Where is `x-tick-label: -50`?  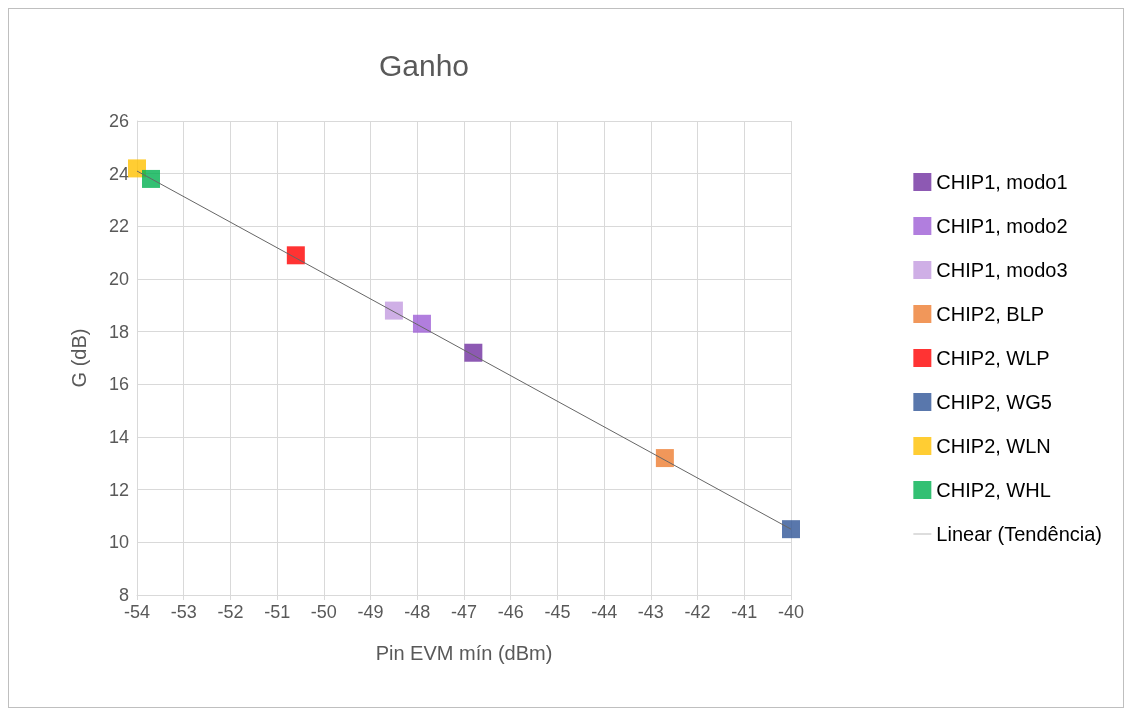 x-tick-label: -50 is located at coordinates (323, 612).